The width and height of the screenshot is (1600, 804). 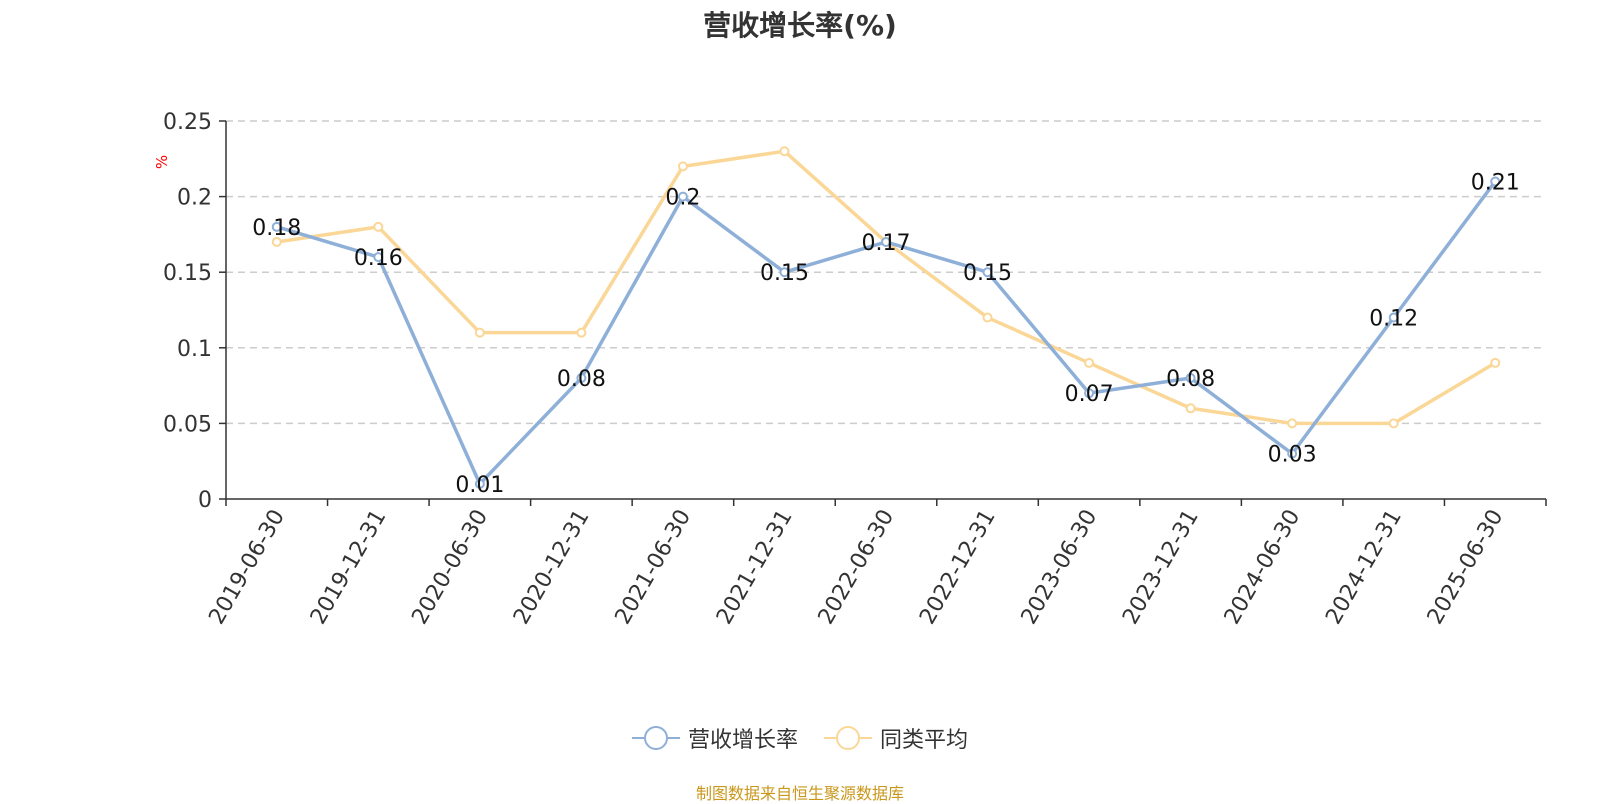 I want to click on data-label: 0.17, so click(x=886, y=243).